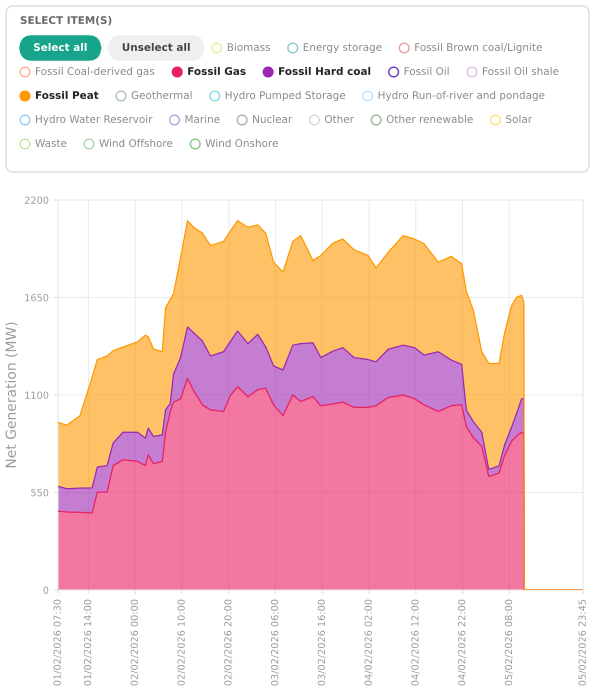 Image resolution: width=595 pixels, height=700 pixels. What do you see at coordinates (508, 643) in the screenshot?
I see `x-tick-label: 05/02/2026 08:00` at bounding box center [508, 643].